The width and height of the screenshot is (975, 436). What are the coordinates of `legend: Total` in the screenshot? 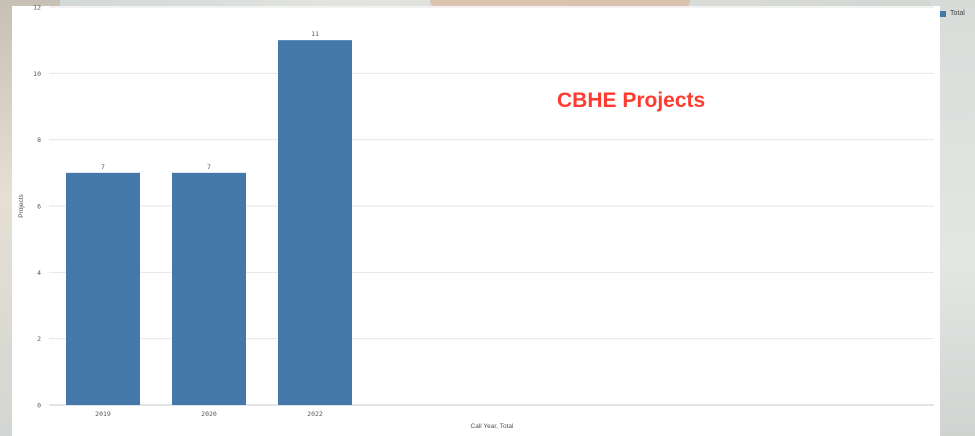 It's located at (957, 13).